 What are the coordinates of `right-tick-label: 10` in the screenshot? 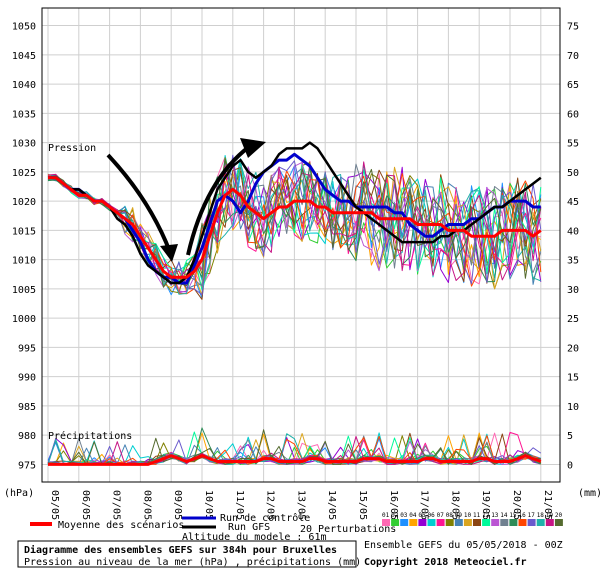 It's located at (573, 407).